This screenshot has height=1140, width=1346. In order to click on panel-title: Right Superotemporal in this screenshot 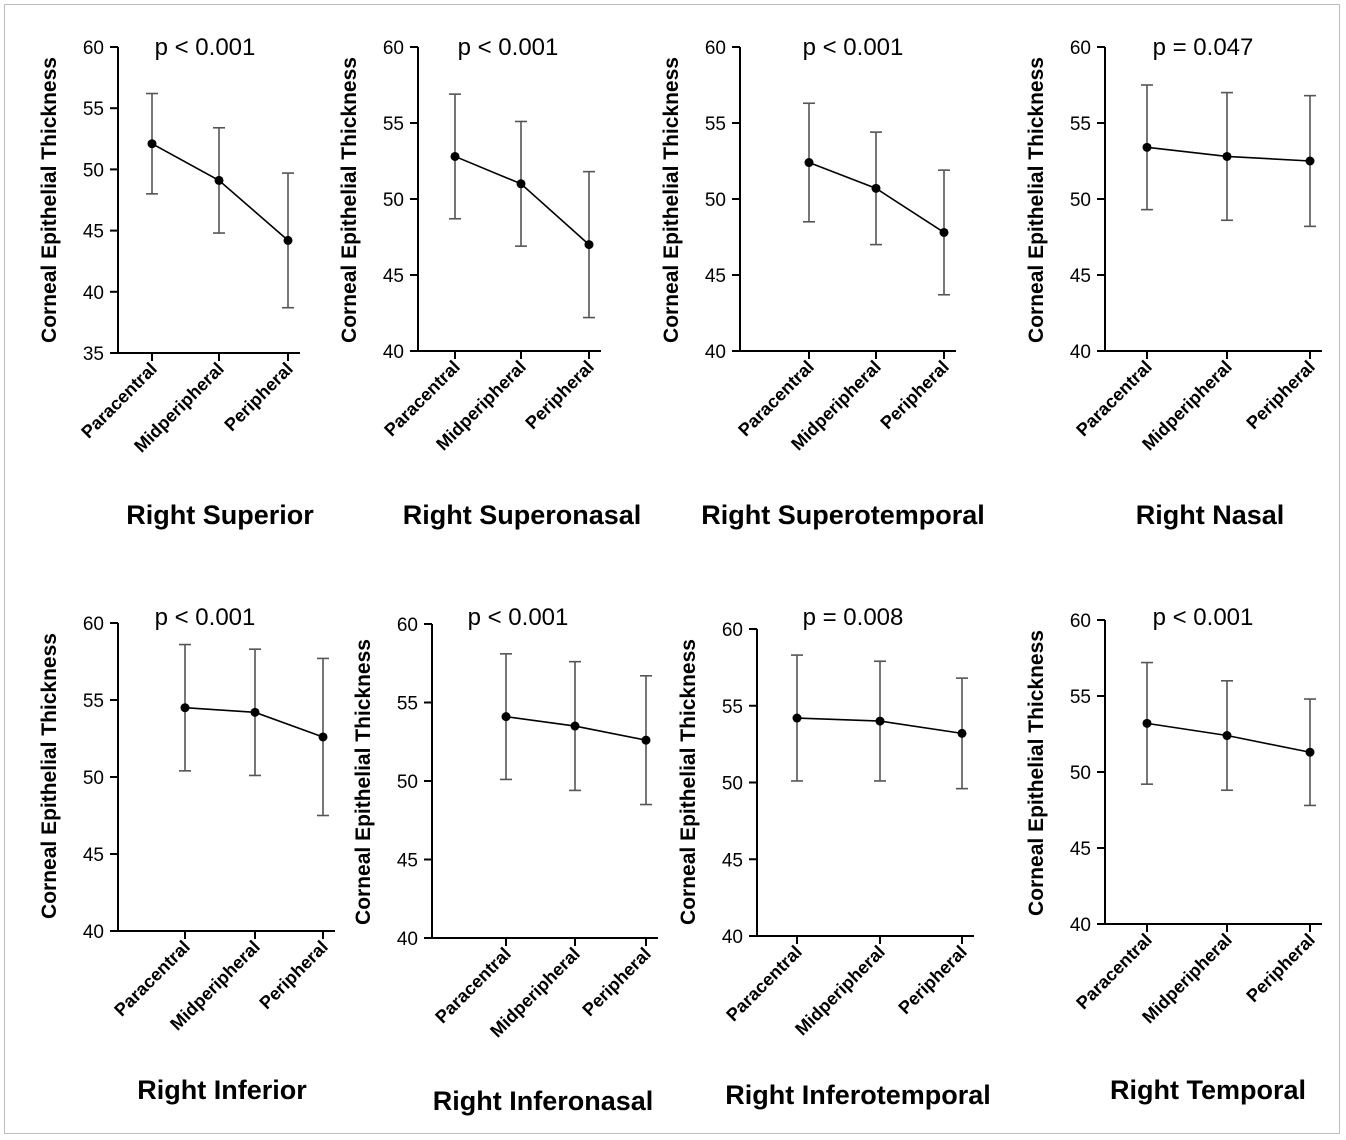, I will do `click(843, 515)`.